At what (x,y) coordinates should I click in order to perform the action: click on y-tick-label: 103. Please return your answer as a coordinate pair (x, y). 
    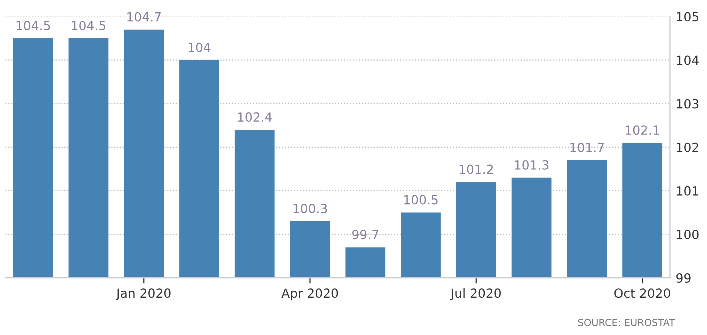
    Looking at the image, I should click on (688, 104).